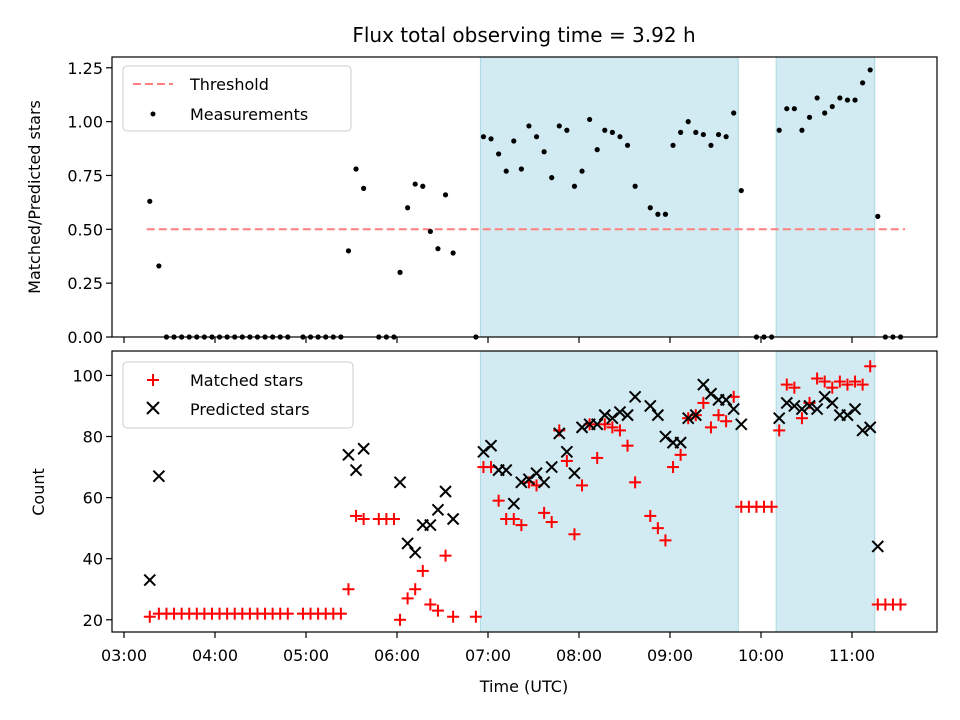  Describe the element at coordinates (523, 686) in the screenshot. I see `x-axis-label: Time (UTC)` at that location.